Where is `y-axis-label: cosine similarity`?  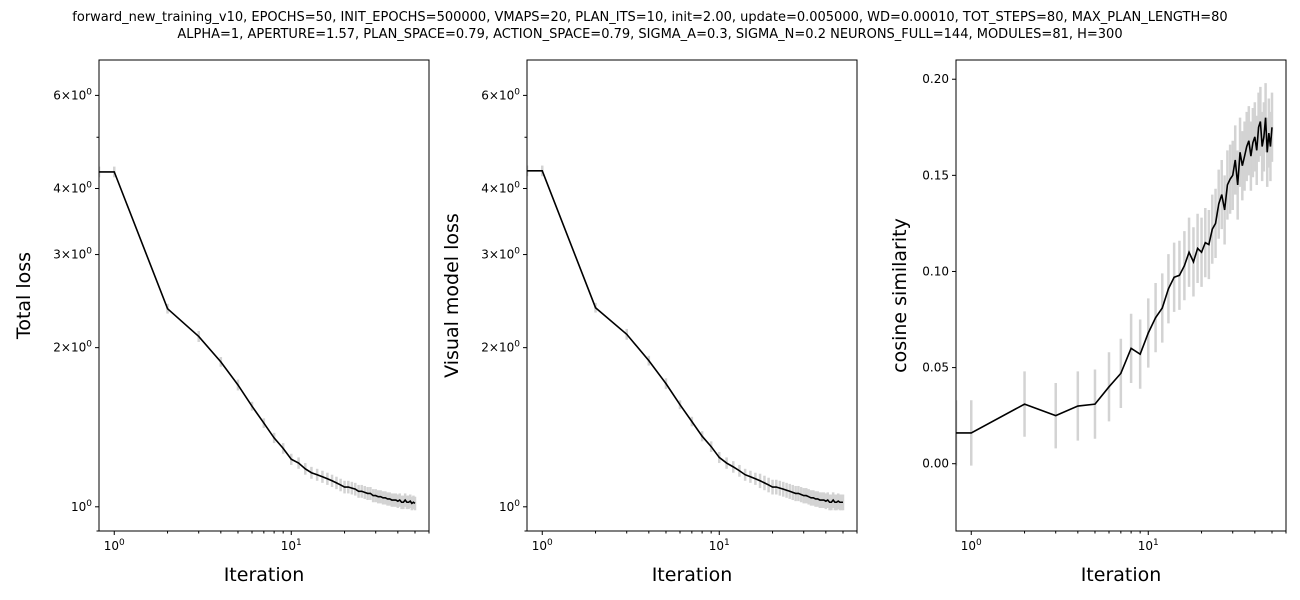 y-axis-label: cosine similarity is located at coordinates (900, 295).